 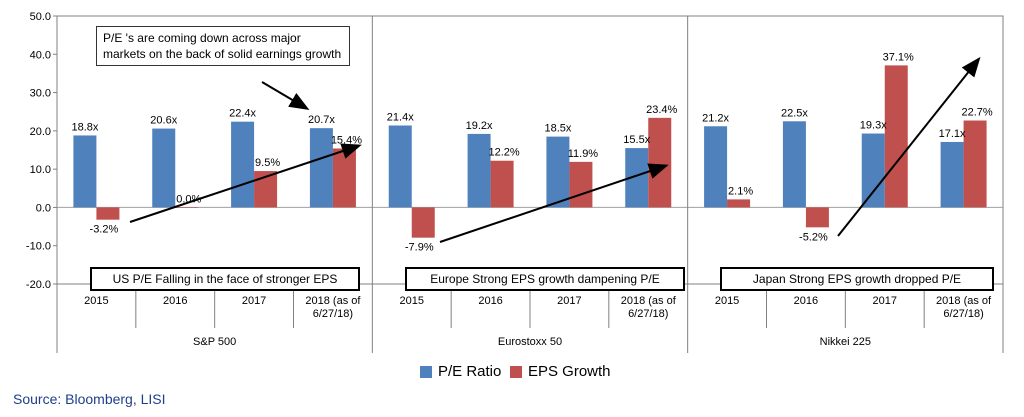 I want to click on data-label-eps: 0.0%, so click(x=188, y=199).